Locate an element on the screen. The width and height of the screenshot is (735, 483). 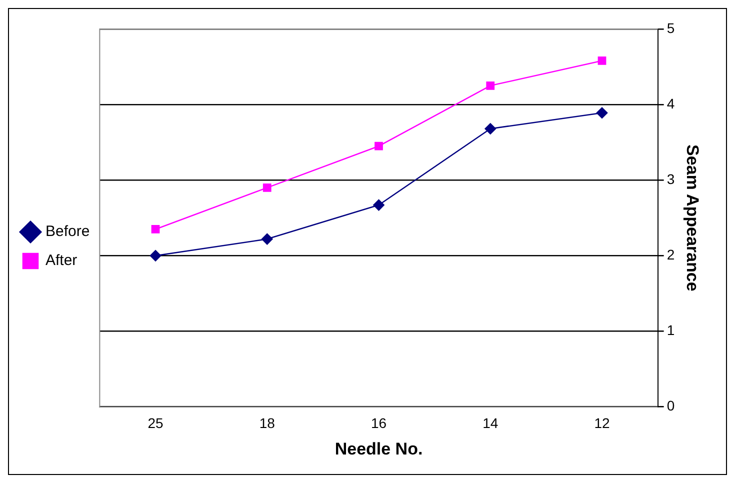
y-tick-label: 4 is located at coordinates (670, 103).